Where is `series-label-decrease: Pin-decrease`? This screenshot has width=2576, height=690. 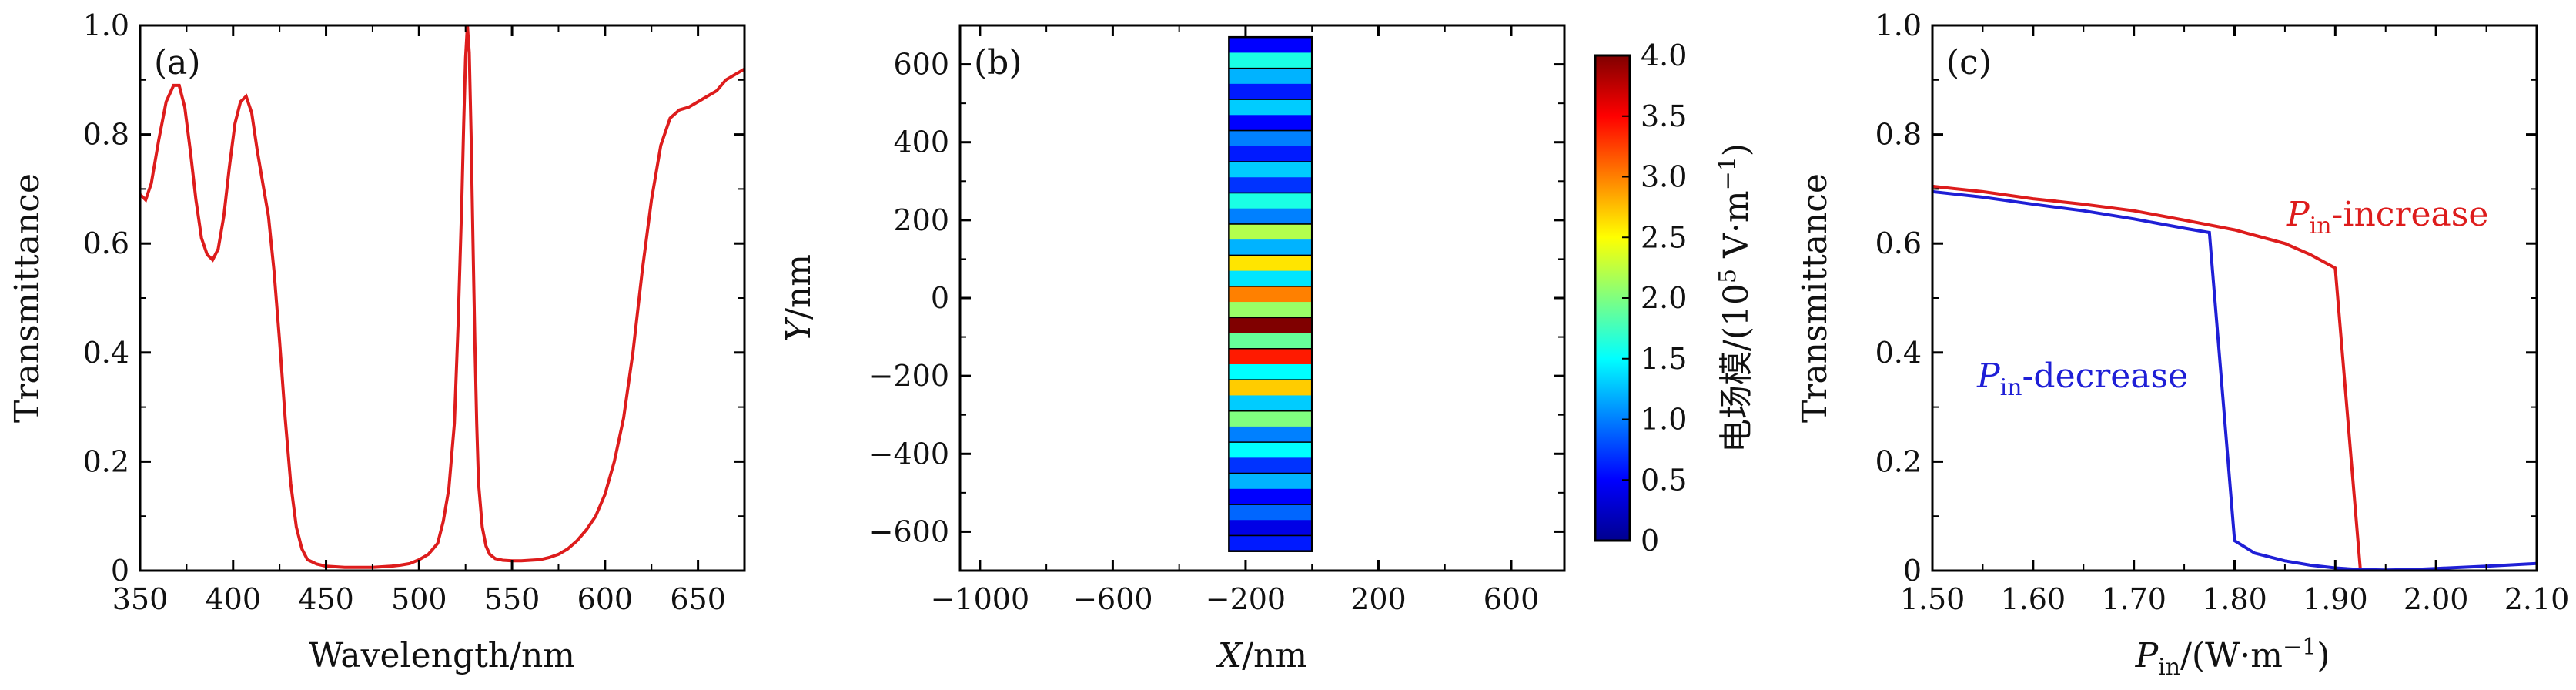 series-label-decrease: Pin-decrease is located at coordinates (2082, 379).